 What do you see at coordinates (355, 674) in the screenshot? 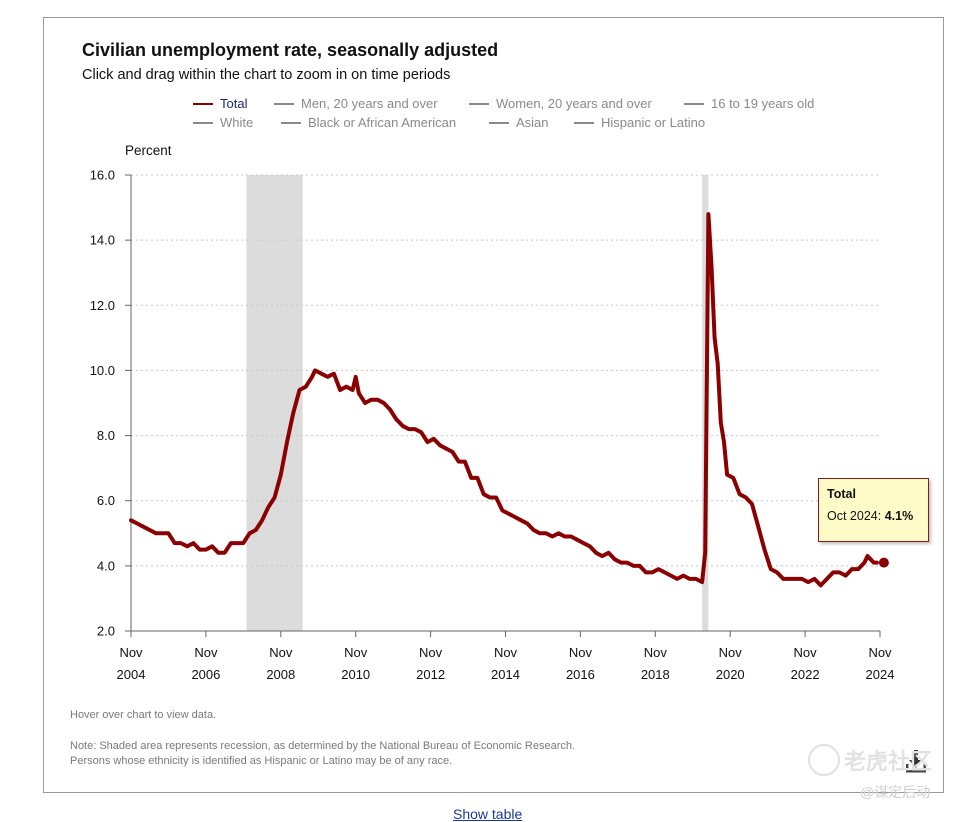
I see `x-tick-year: 2010` at bounding box center [355, 674].